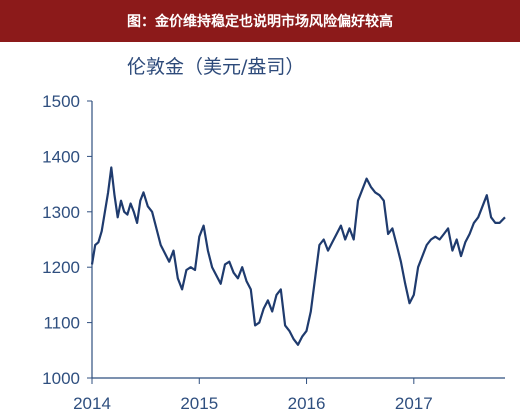  I want to click on x-tick-label: 2017, so click(414, 403).